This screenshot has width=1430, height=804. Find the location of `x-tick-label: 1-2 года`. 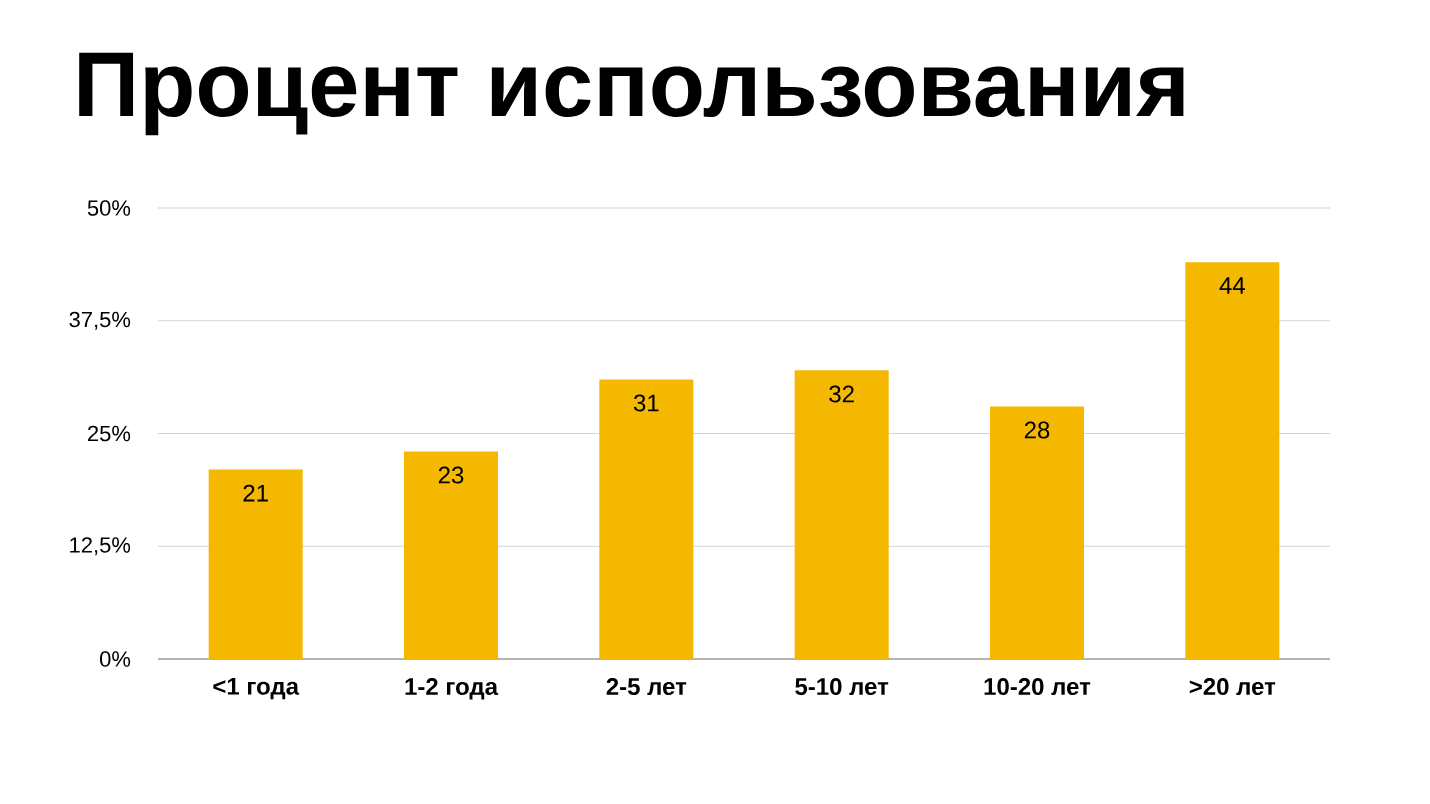

x-tick-label: 1-2 года is located at coordinates (452, 689).